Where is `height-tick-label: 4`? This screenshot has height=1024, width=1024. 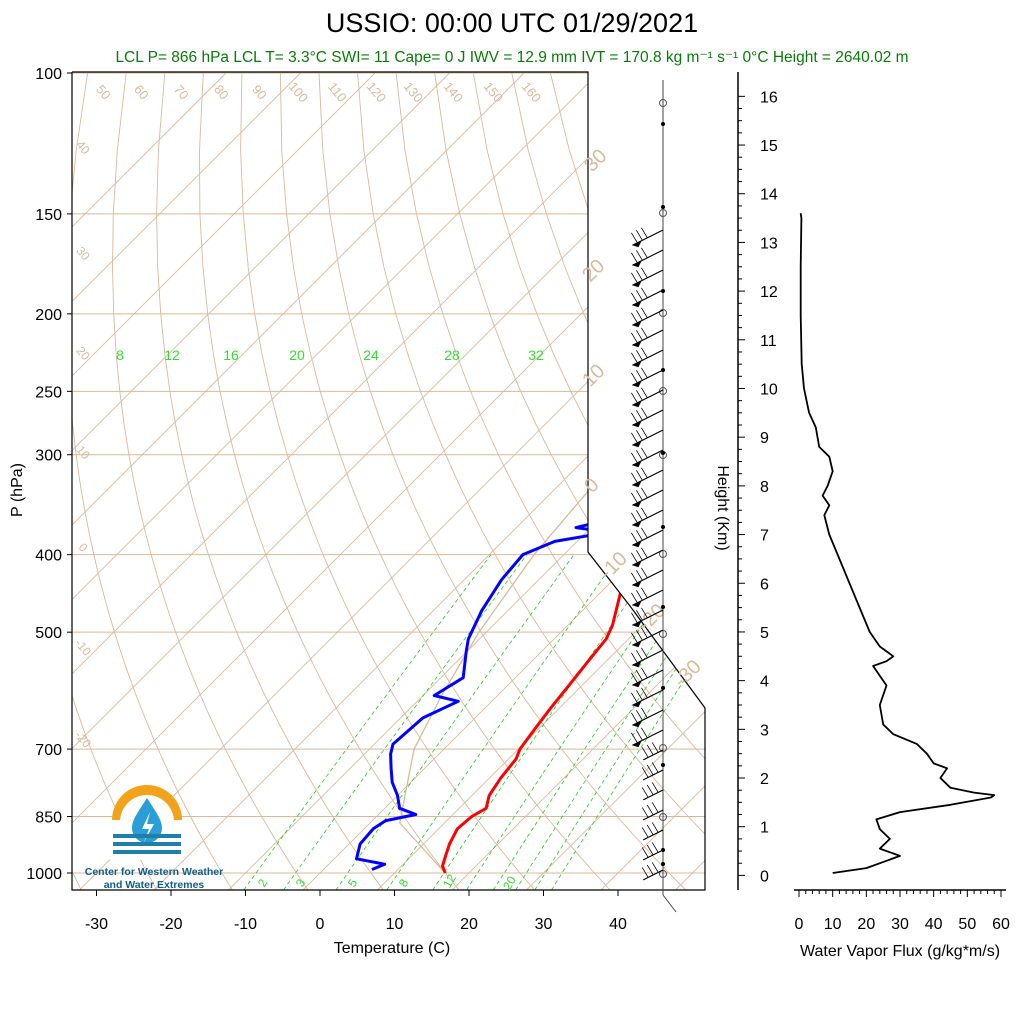
height-tick-label: 4 is located at coordinates (764, 682).